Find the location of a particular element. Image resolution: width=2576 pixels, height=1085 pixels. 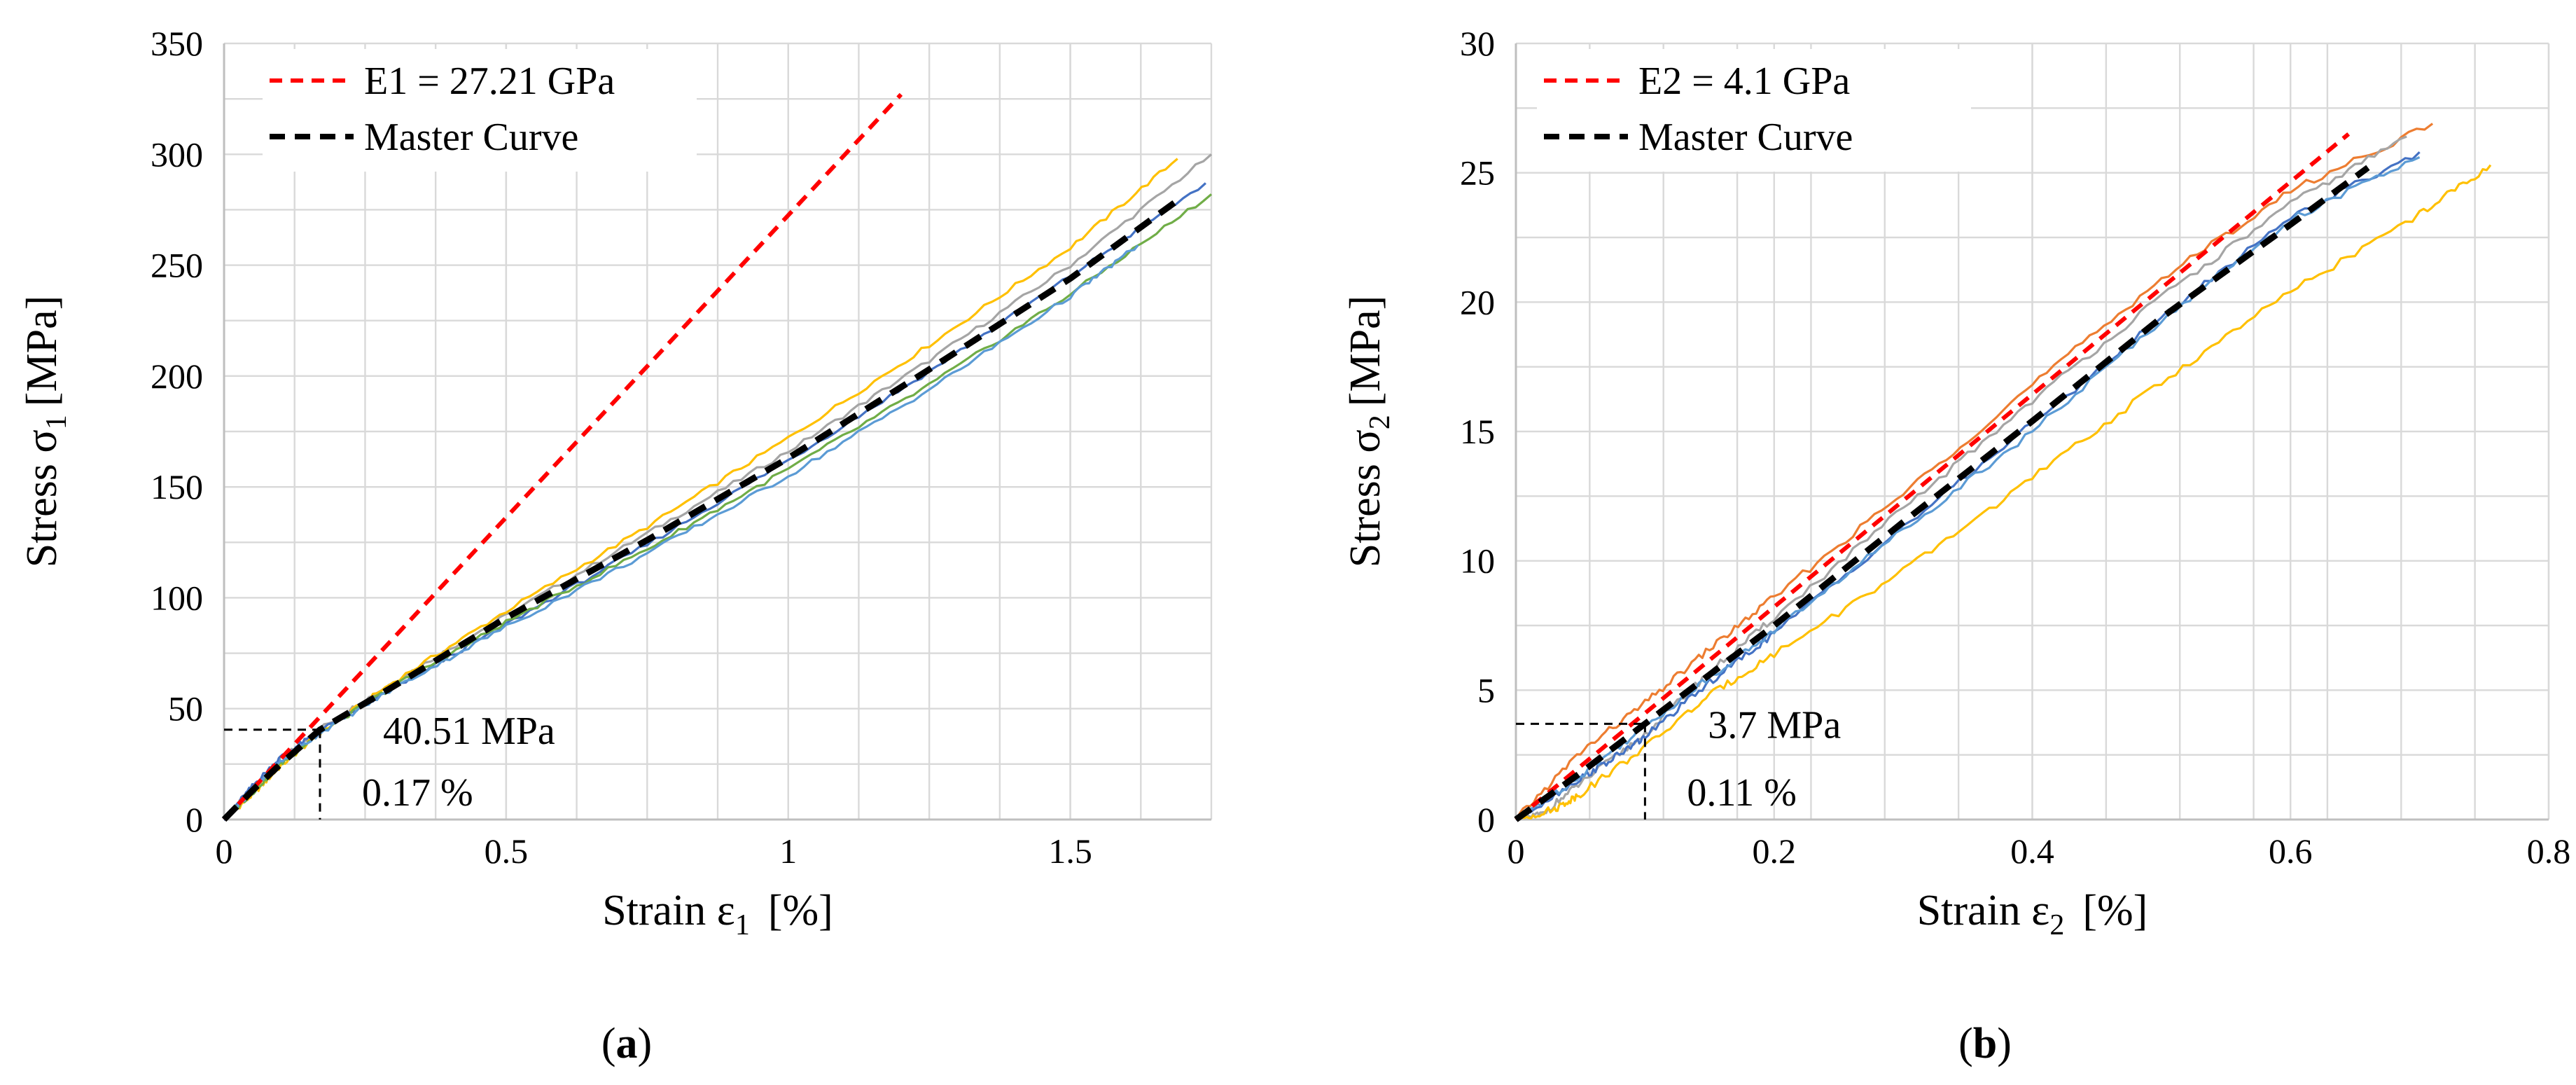

caption-letter: b is located at coordinates (1985, 1043).